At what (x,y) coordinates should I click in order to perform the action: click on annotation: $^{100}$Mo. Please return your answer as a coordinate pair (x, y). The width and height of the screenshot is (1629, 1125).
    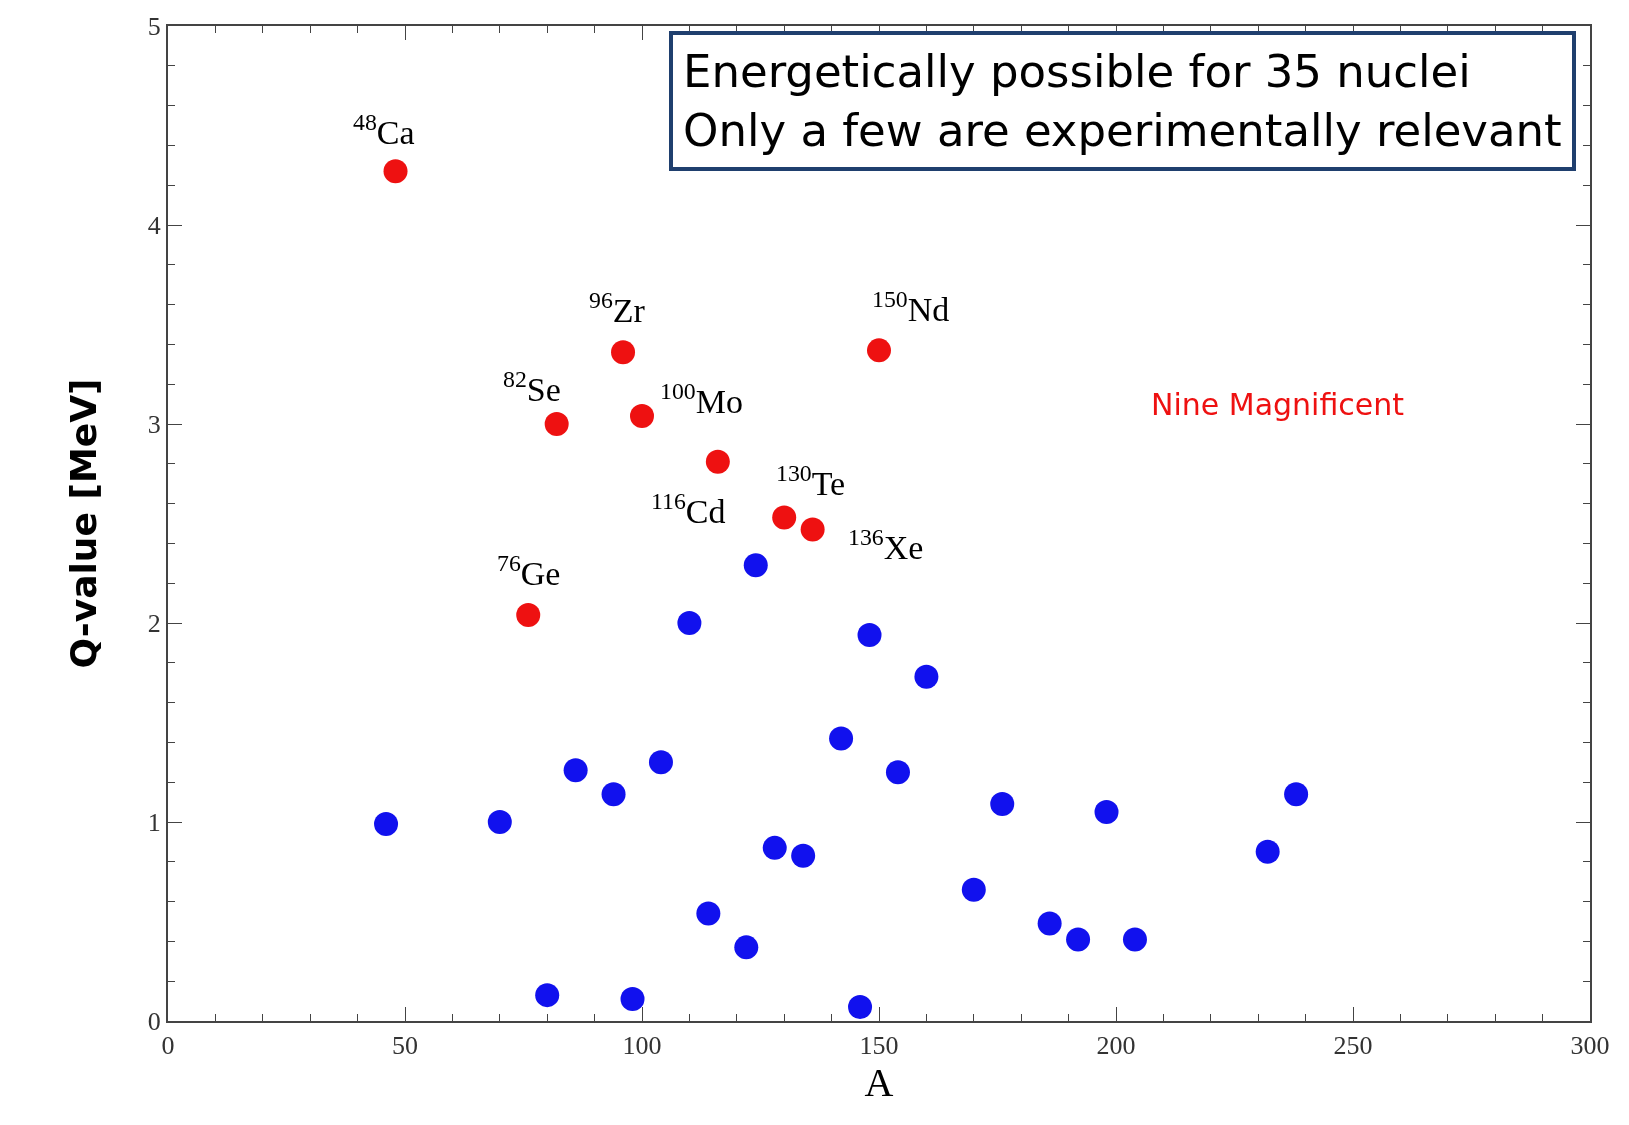
    Looking at the image, I should click on (701, 399).